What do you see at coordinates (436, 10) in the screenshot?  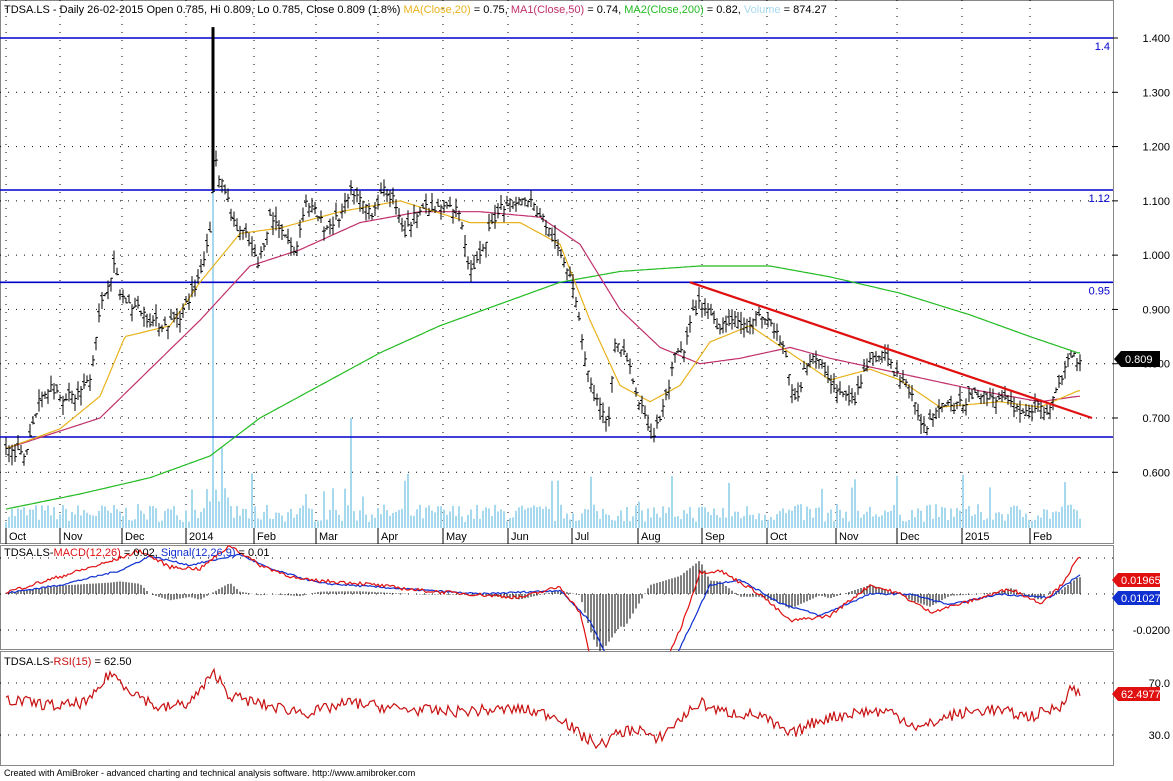 I see `legend-ma20: MA(Close,20)` at bounding box center [436, 10].